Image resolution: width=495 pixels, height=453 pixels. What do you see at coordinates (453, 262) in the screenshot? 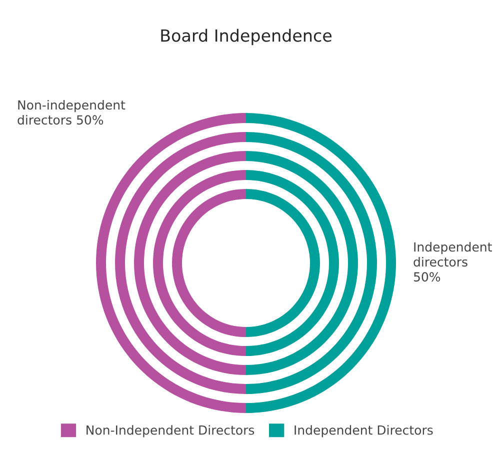
I see `text: Independent directors 50%` at bounding box center [453, 262].